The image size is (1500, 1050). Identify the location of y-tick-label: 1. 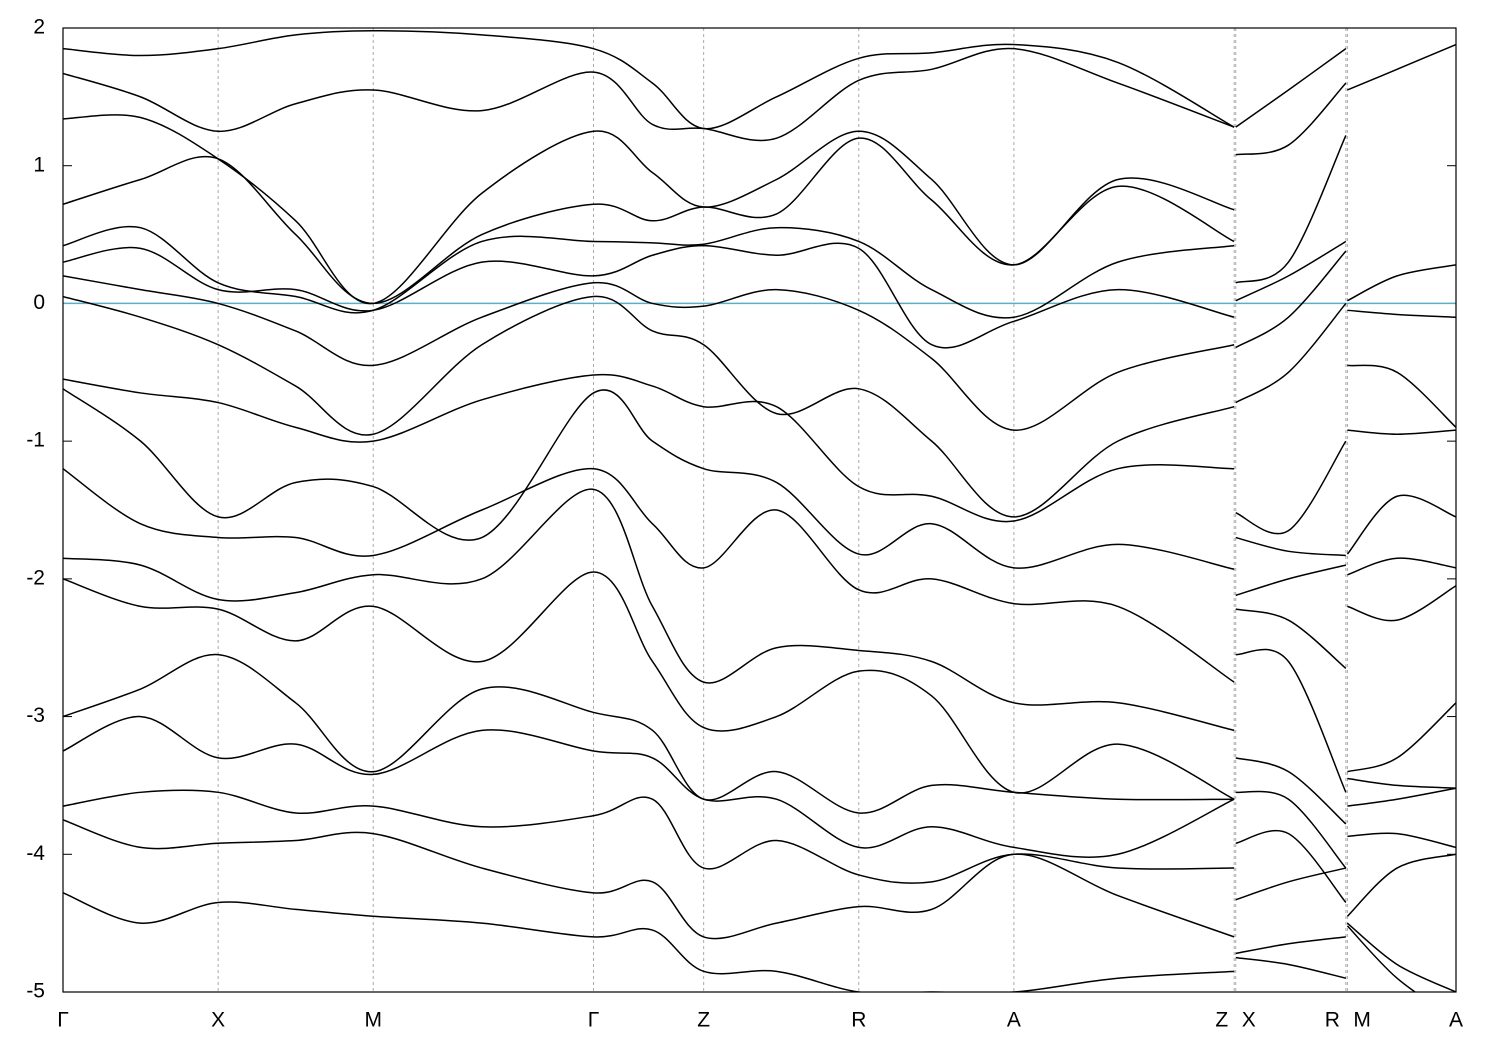
(39, 164).